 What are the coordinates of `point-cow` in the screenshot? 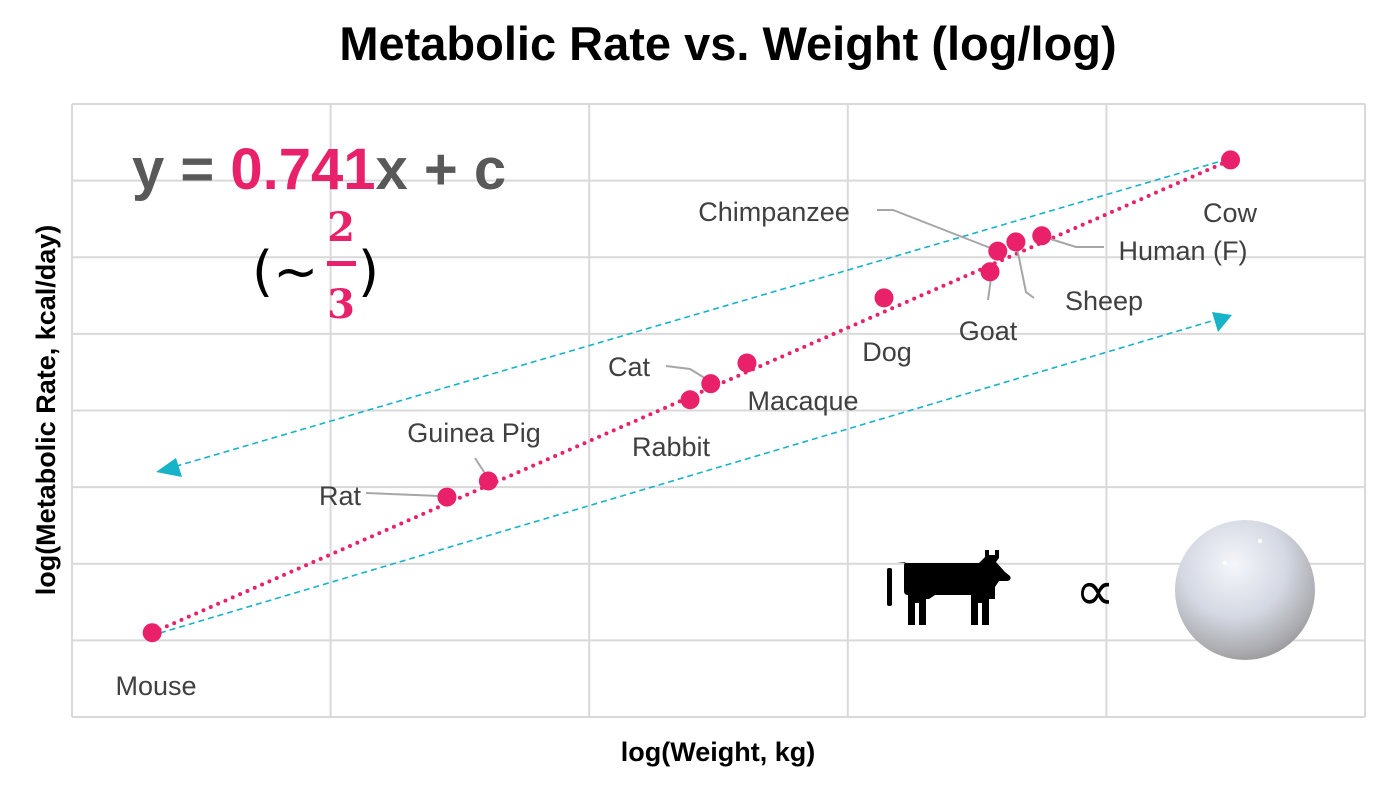 It's located at (1231, 160).